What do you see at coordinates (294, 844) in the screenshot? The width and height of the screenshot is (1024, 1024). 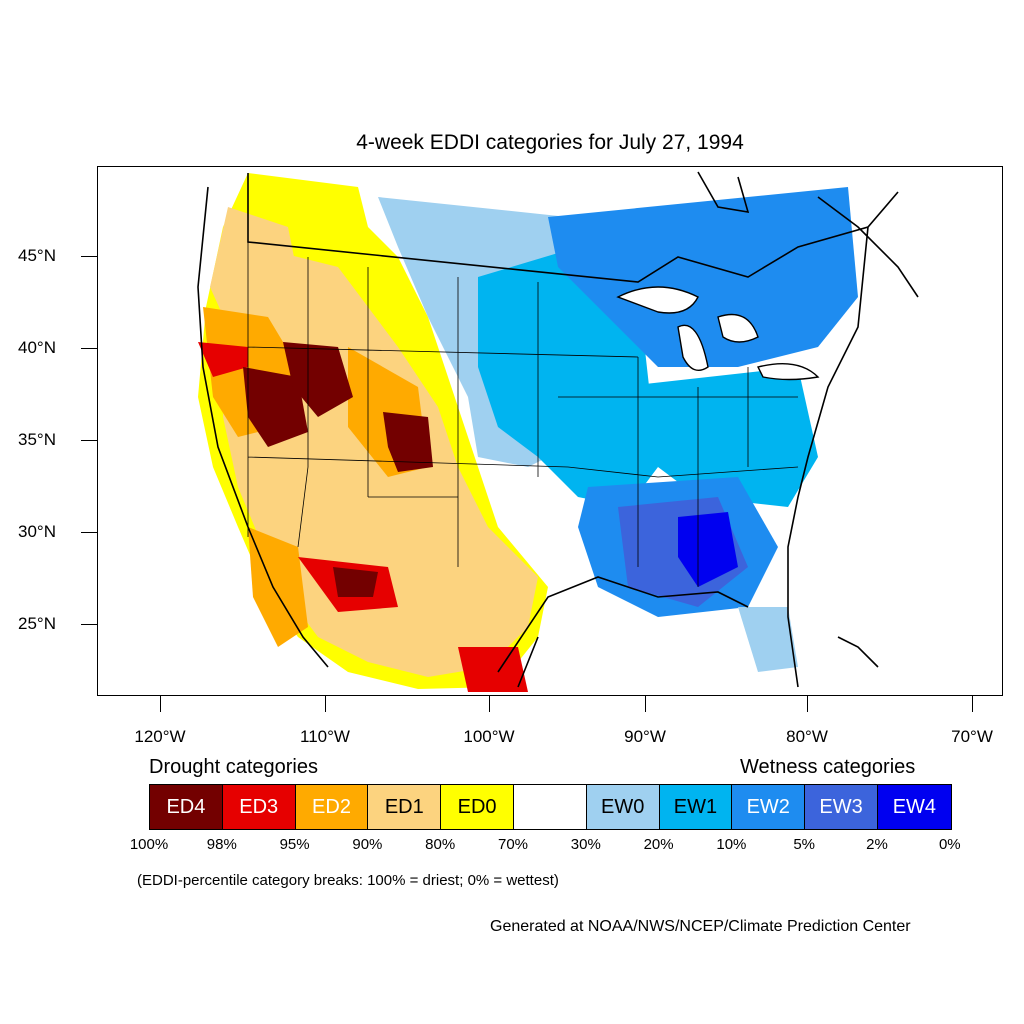 I see `percentile-label: 95%` at bounding box center [294, 844].